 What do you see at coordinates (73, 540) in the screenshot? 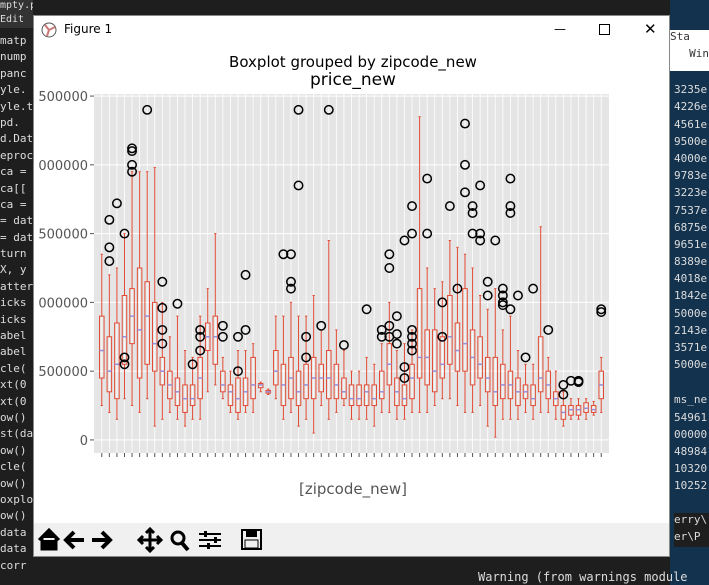
I see `back-button` at bounding box center [73, 540].